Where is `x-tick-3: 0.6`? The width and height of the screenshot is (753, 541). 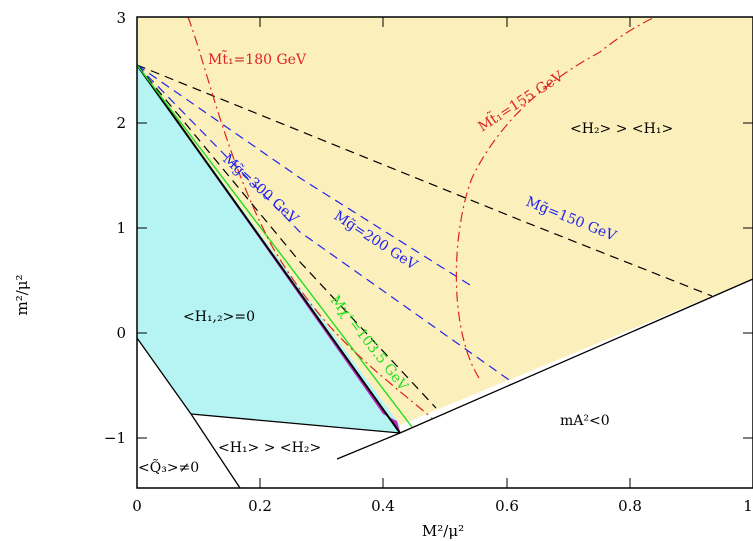 x-tick-3: 0.6 is located at coordinates (507, 506).